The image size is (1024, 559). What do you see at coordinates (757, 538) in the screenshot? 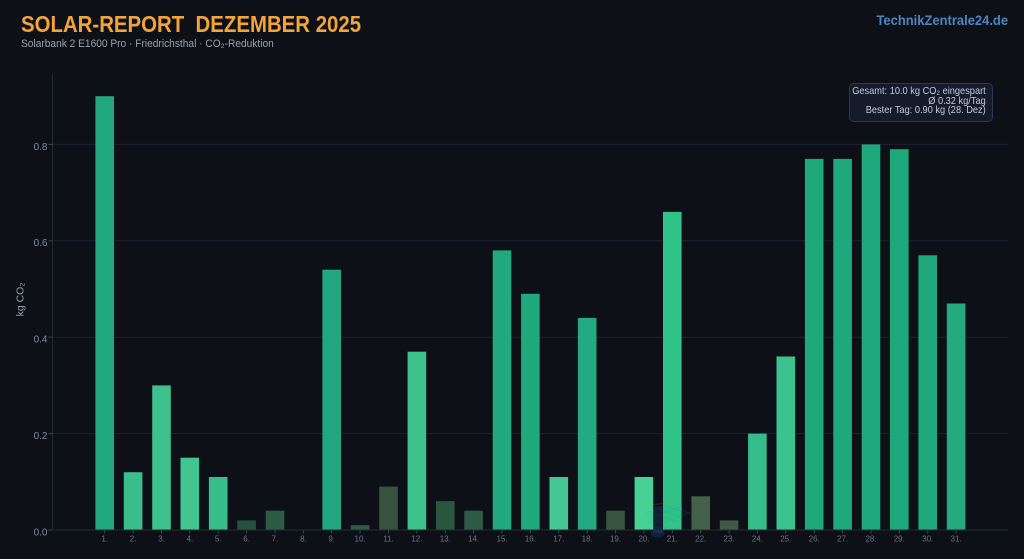
I see `svg-text: 24.` at bounding box center [757, 538].